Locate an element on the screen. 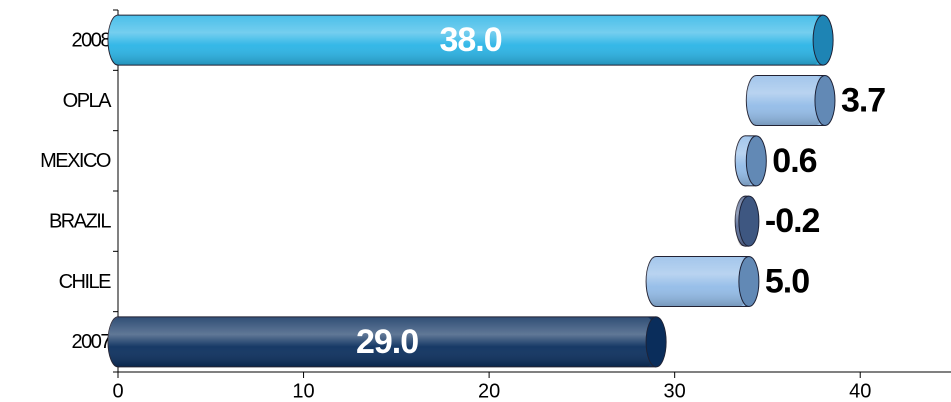 The height and width of the screenshot is (402, 951). category-label: BRAZIL is located at coordinates (80, 221).